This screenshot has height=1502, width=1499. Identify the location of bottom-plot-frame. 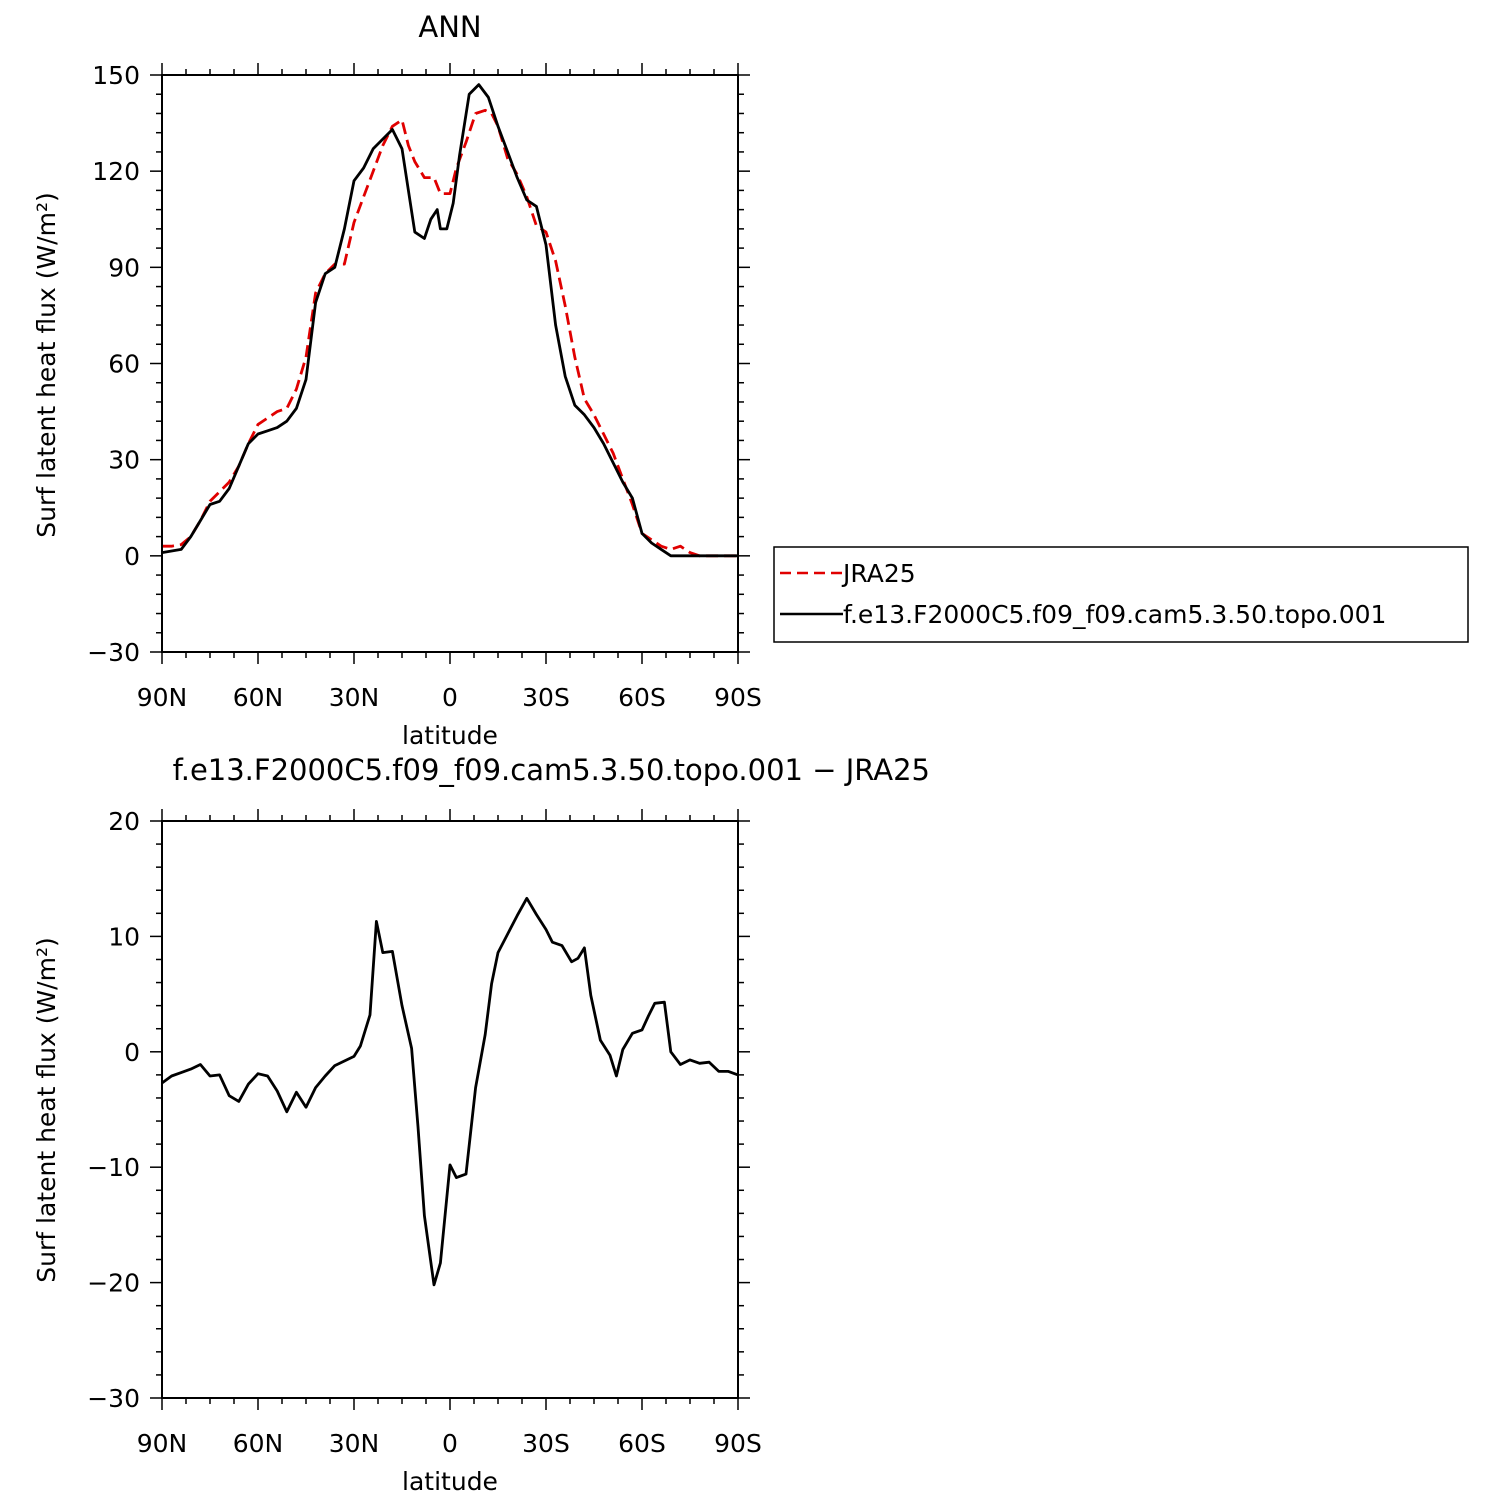
(450, 1109).